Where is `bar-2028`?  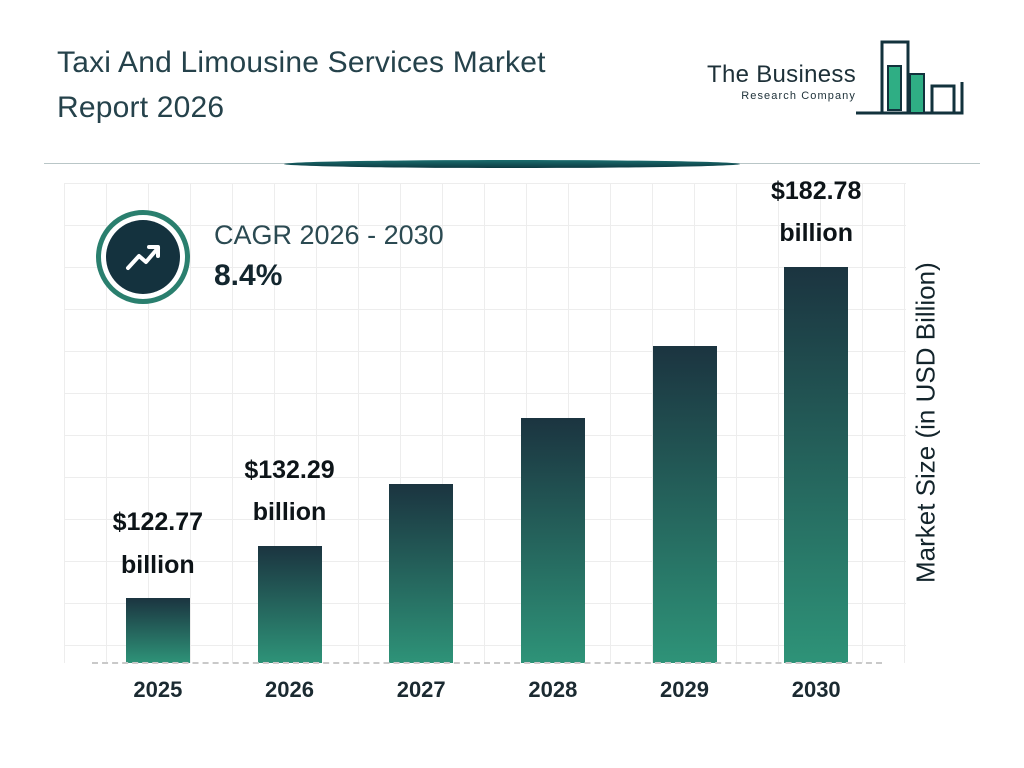
bar-2028 is located at coordinates (552, 540).